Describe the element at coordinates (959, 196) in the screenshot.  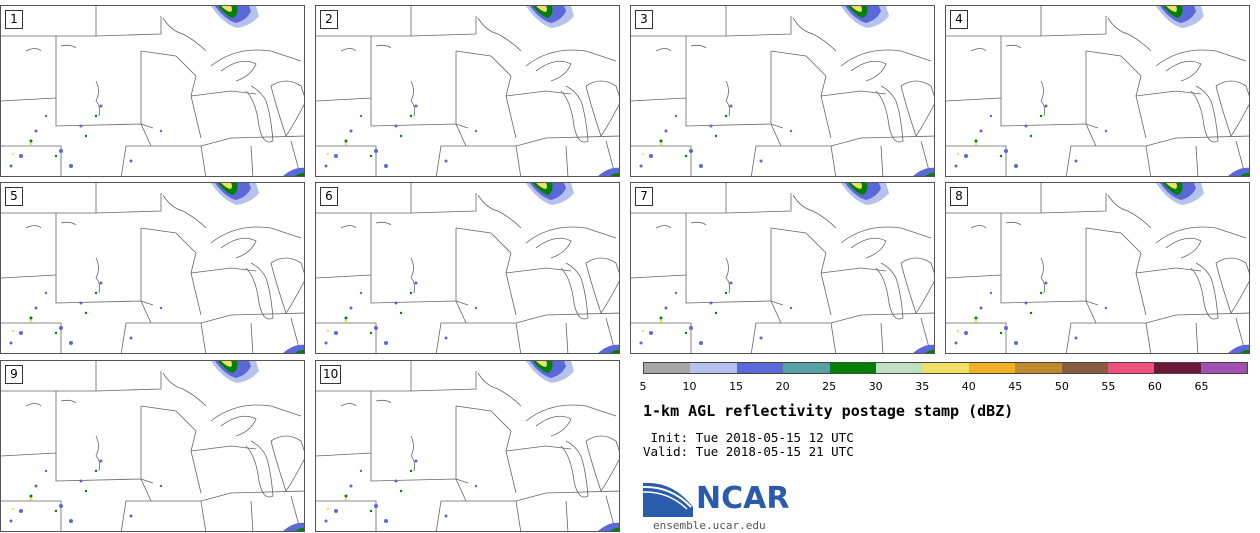
I see `member-label: 8` at that location.